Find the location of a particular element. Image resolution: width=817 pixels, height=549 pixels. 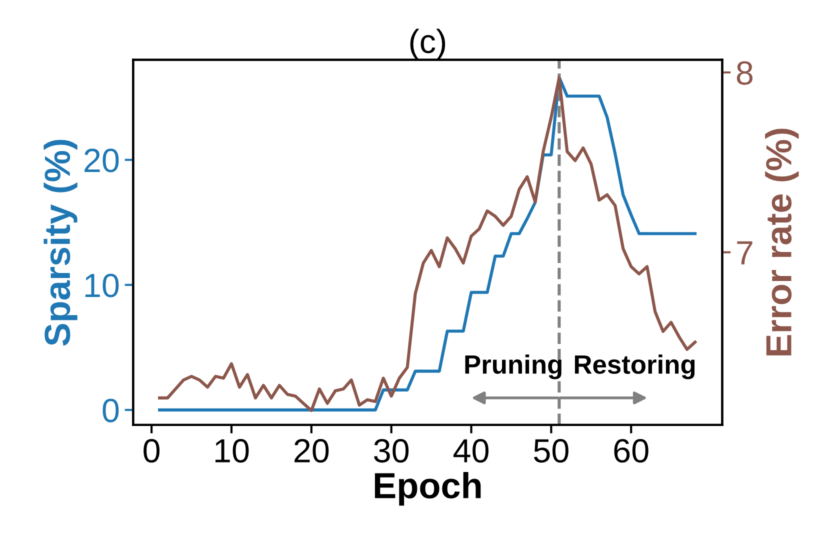

annotation: Restoring is located at coordinates (634, 367).